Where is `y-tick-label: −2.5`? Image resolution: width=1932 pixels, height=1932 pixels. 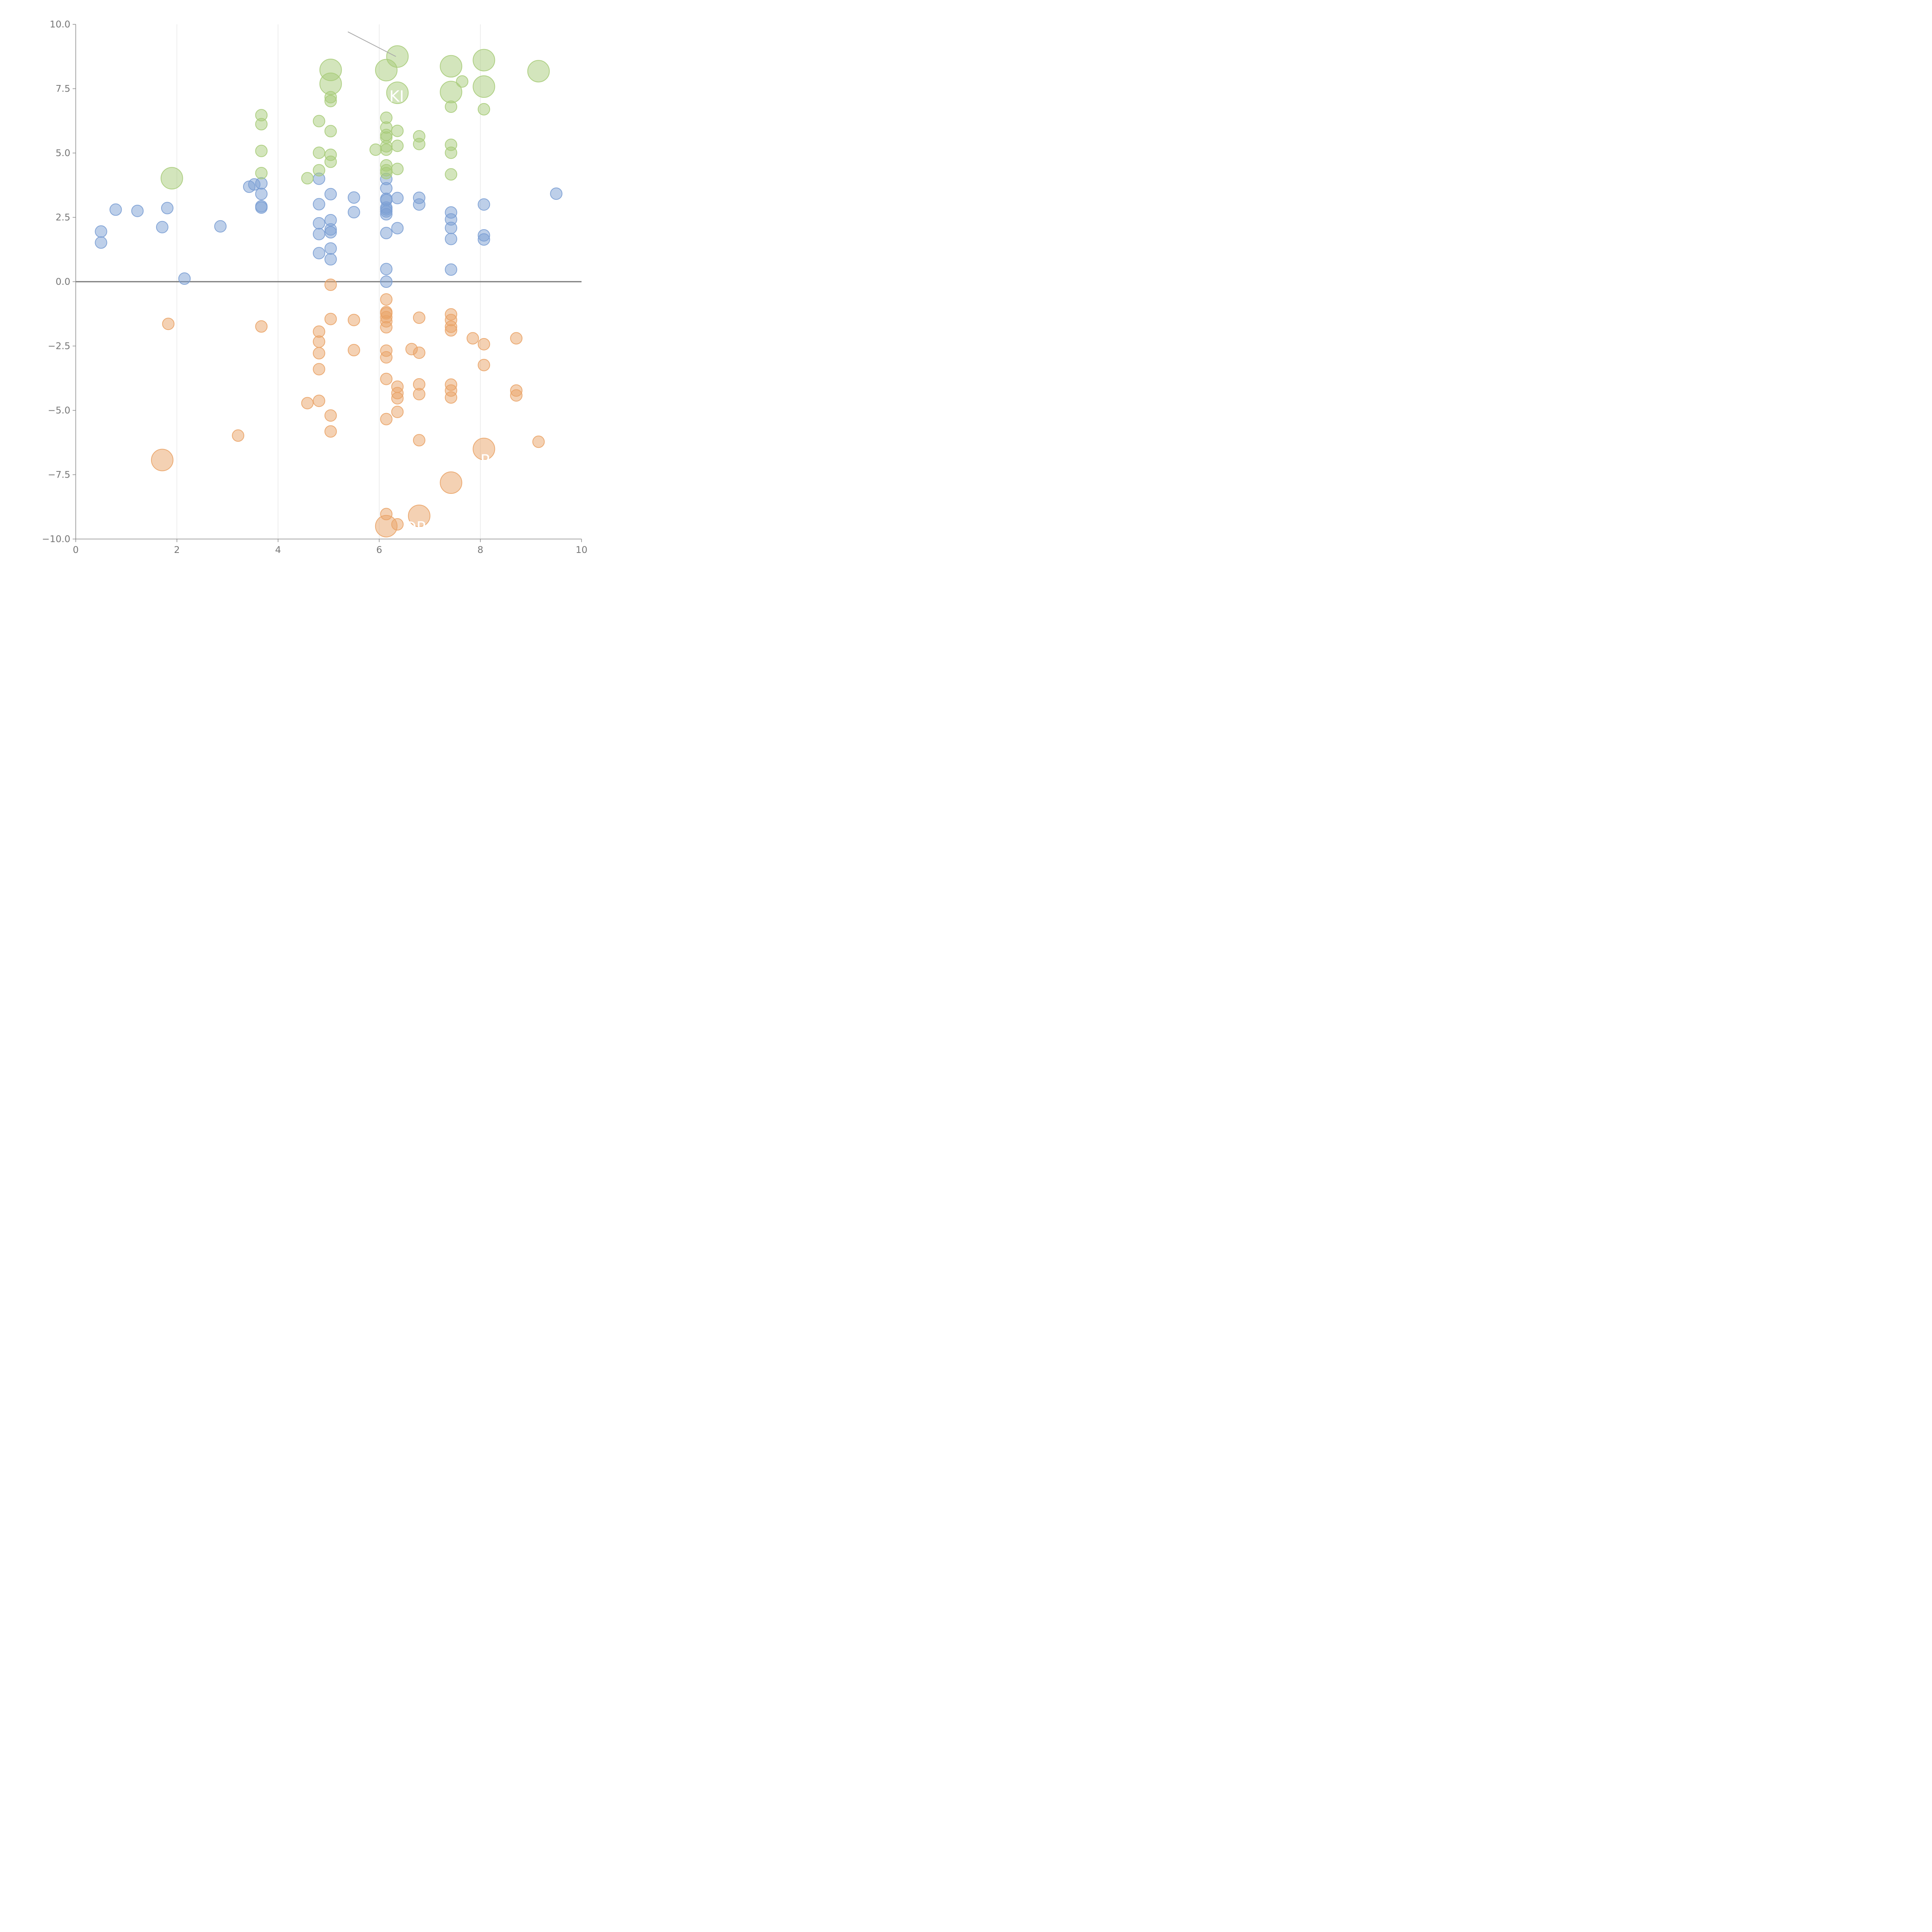 y-tick-label: −2.5 is located at coordinates (59, 346).